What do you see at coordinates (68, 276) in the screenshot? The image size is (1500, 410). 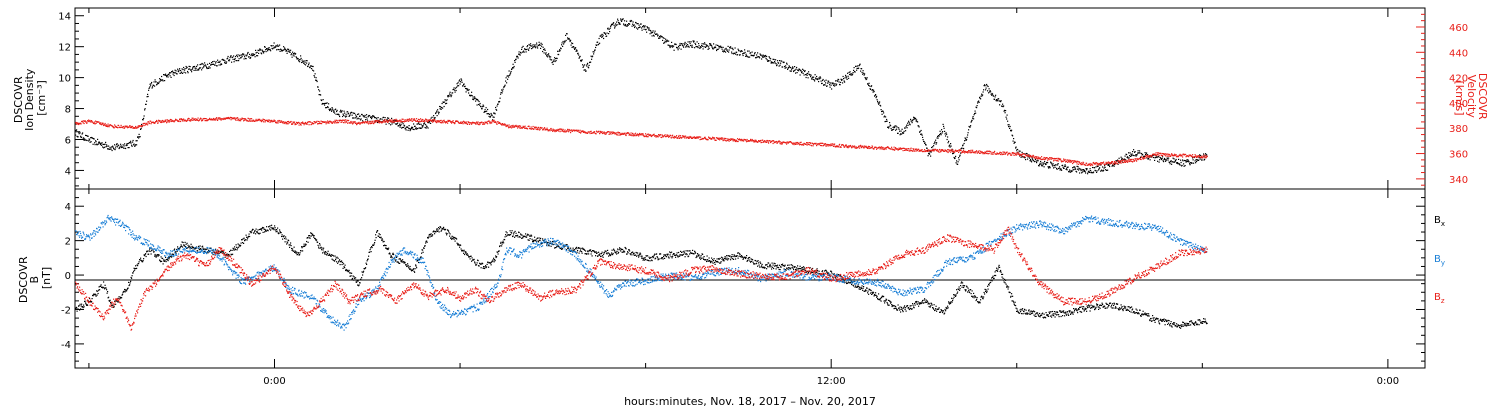 I see `lower-left-tick-label: 0` at bounding box center [68, 276].